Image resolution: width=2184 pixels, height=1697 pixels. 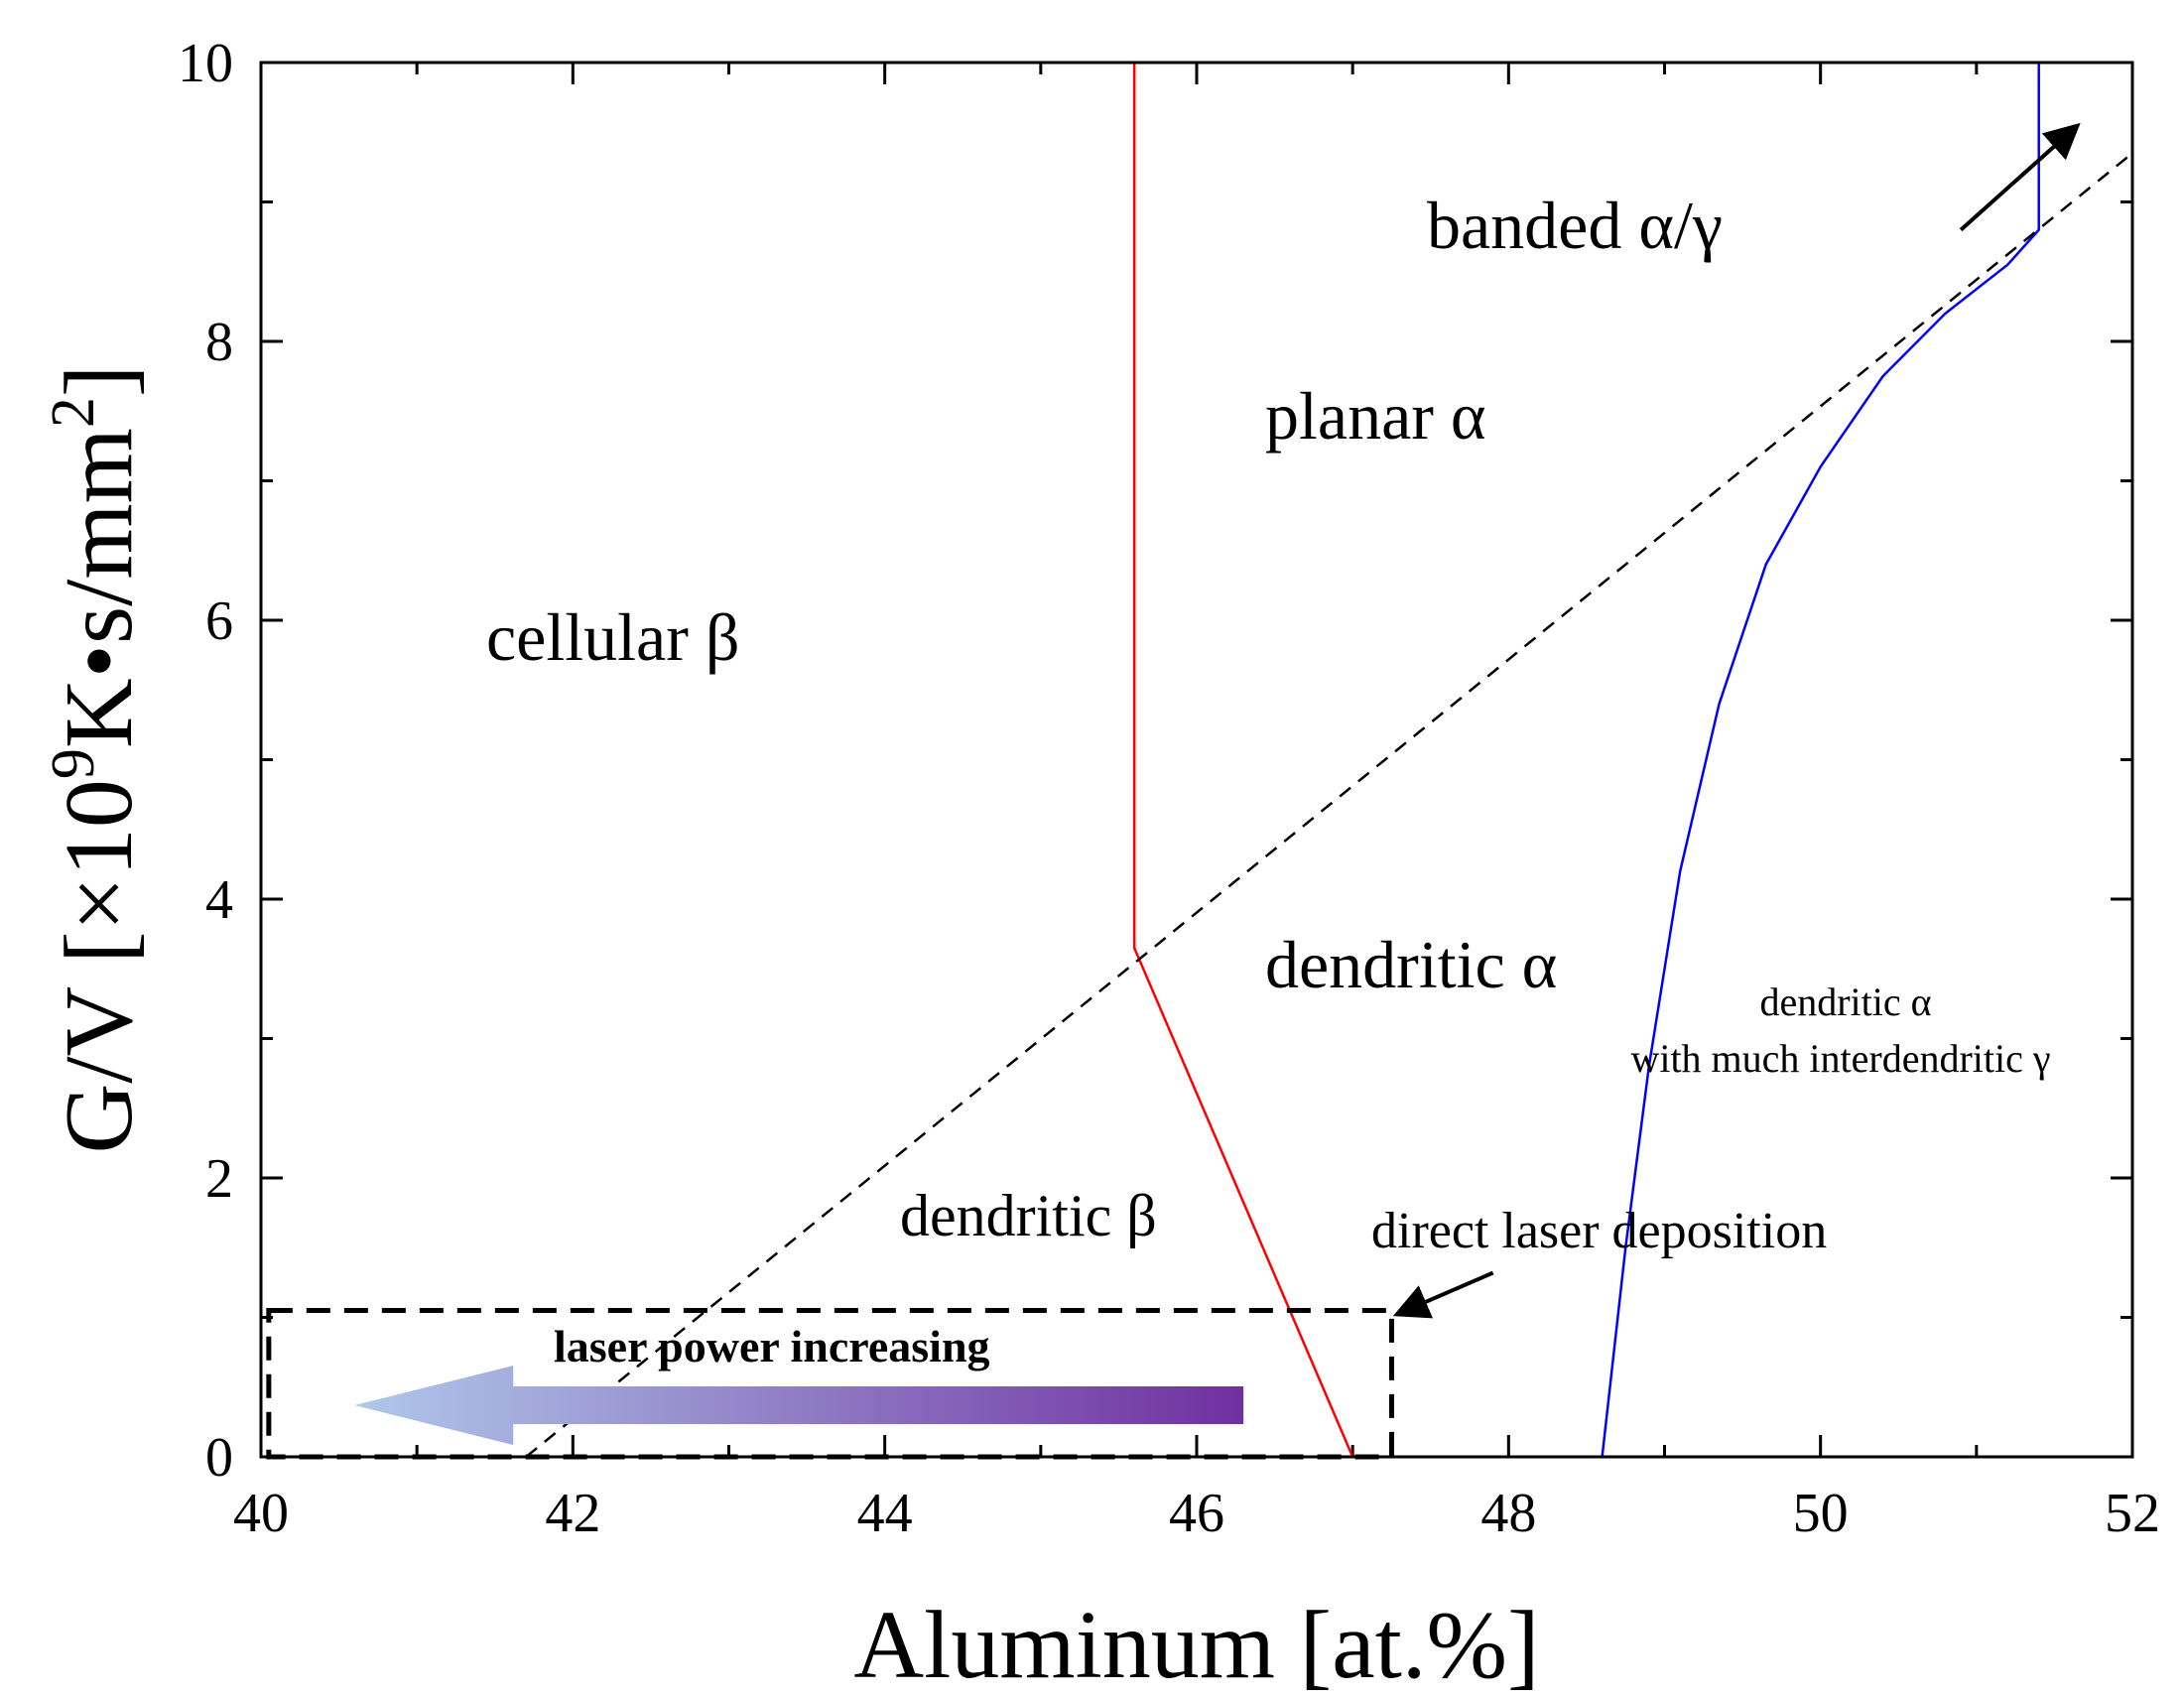 I want to click on x-tick-label: 48, so click(x=1508, y=1513).